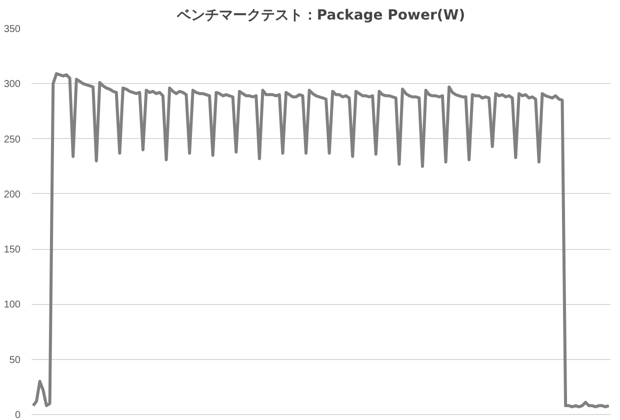 The height and width of the screenshot is (420, 620). Describe the element at coordinates (12, 250) in the screenshot. I see `y-tick-label: 150` at that location.